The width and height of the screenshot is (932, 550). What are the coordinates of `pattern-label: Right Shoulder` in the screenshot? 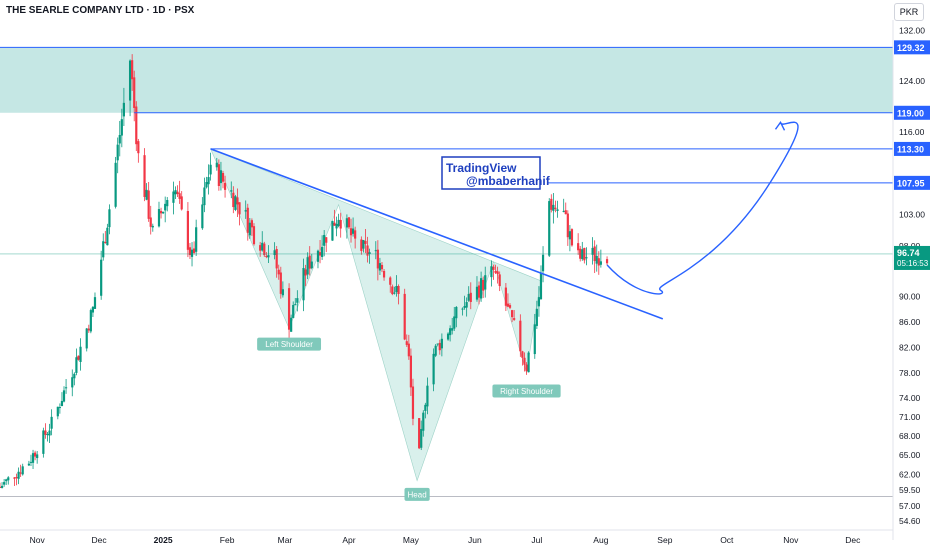 It's located at (526, 391).